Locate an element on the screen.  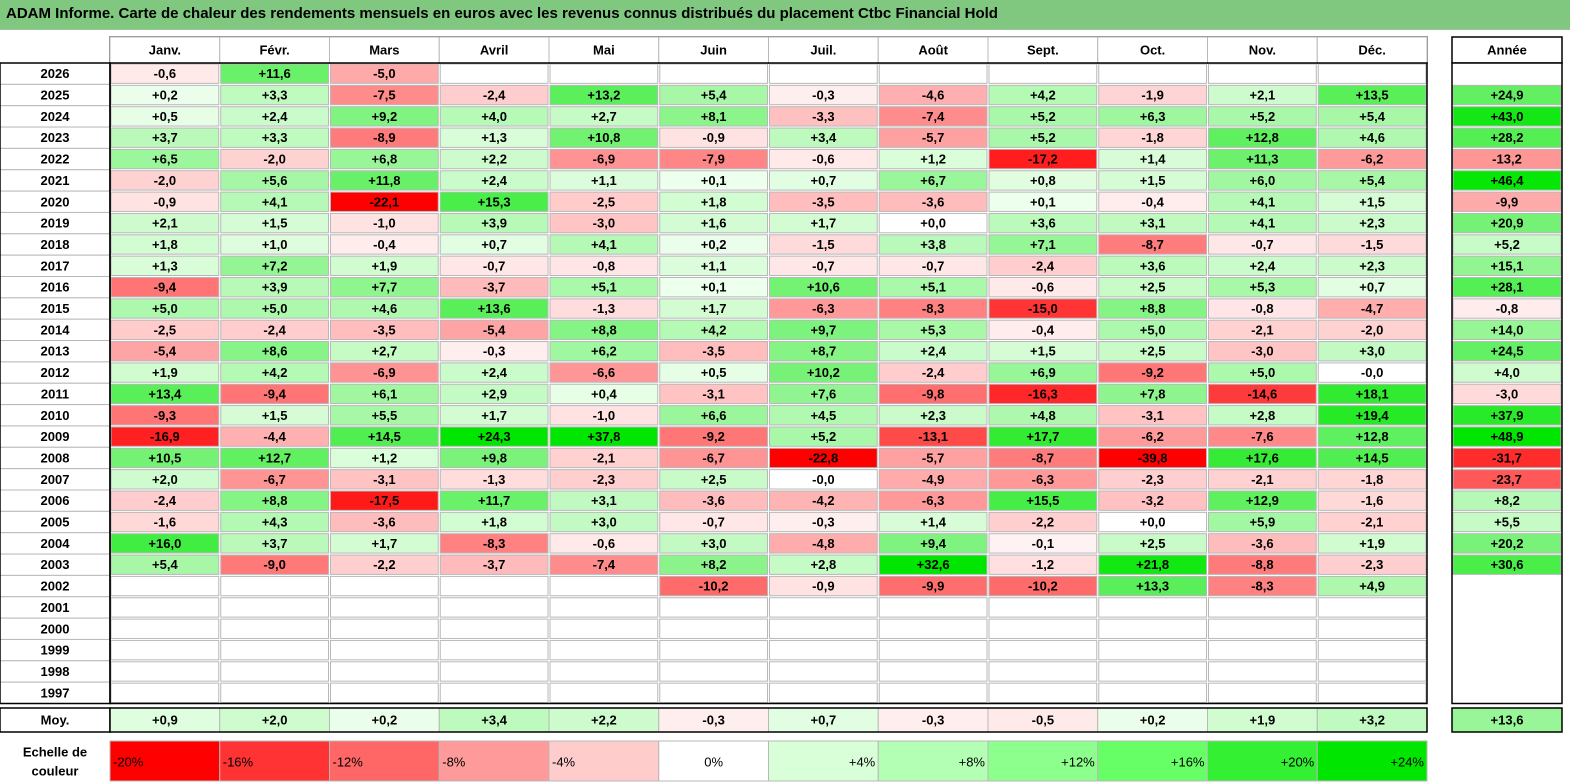
average-cell-value: -0,5 is located at coordinates (1043, 720).